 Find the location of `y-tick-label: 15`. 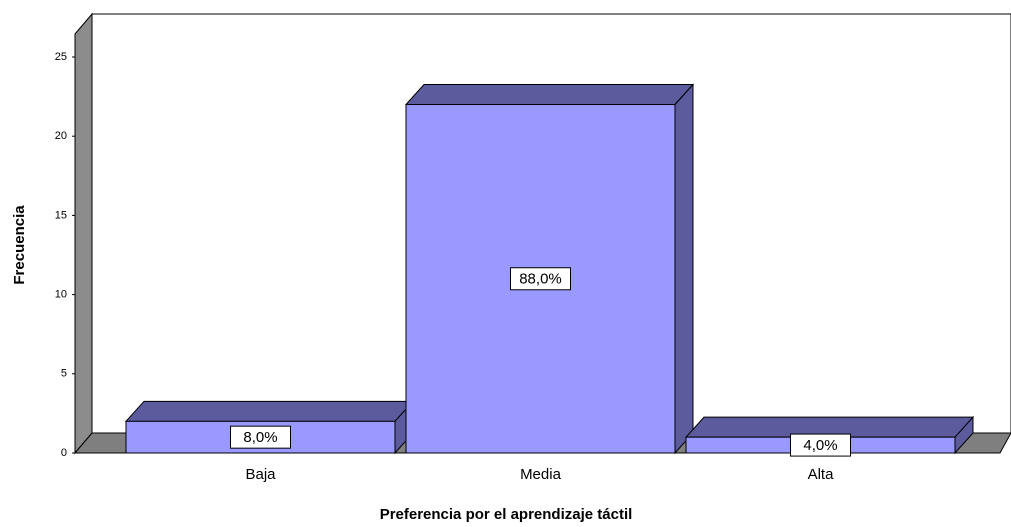

y-tick-label: 15 is located at coordinates (61, 215).